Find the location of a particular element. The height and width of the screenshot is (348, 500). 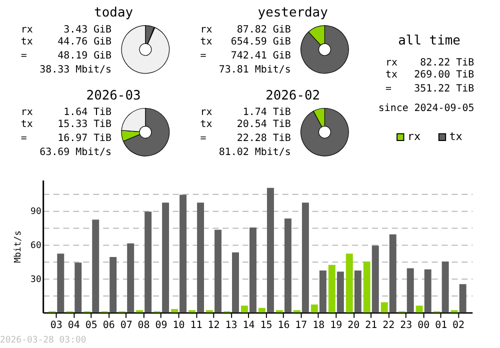

chart-title: 2026-03 is located at coordinates (113, 96).